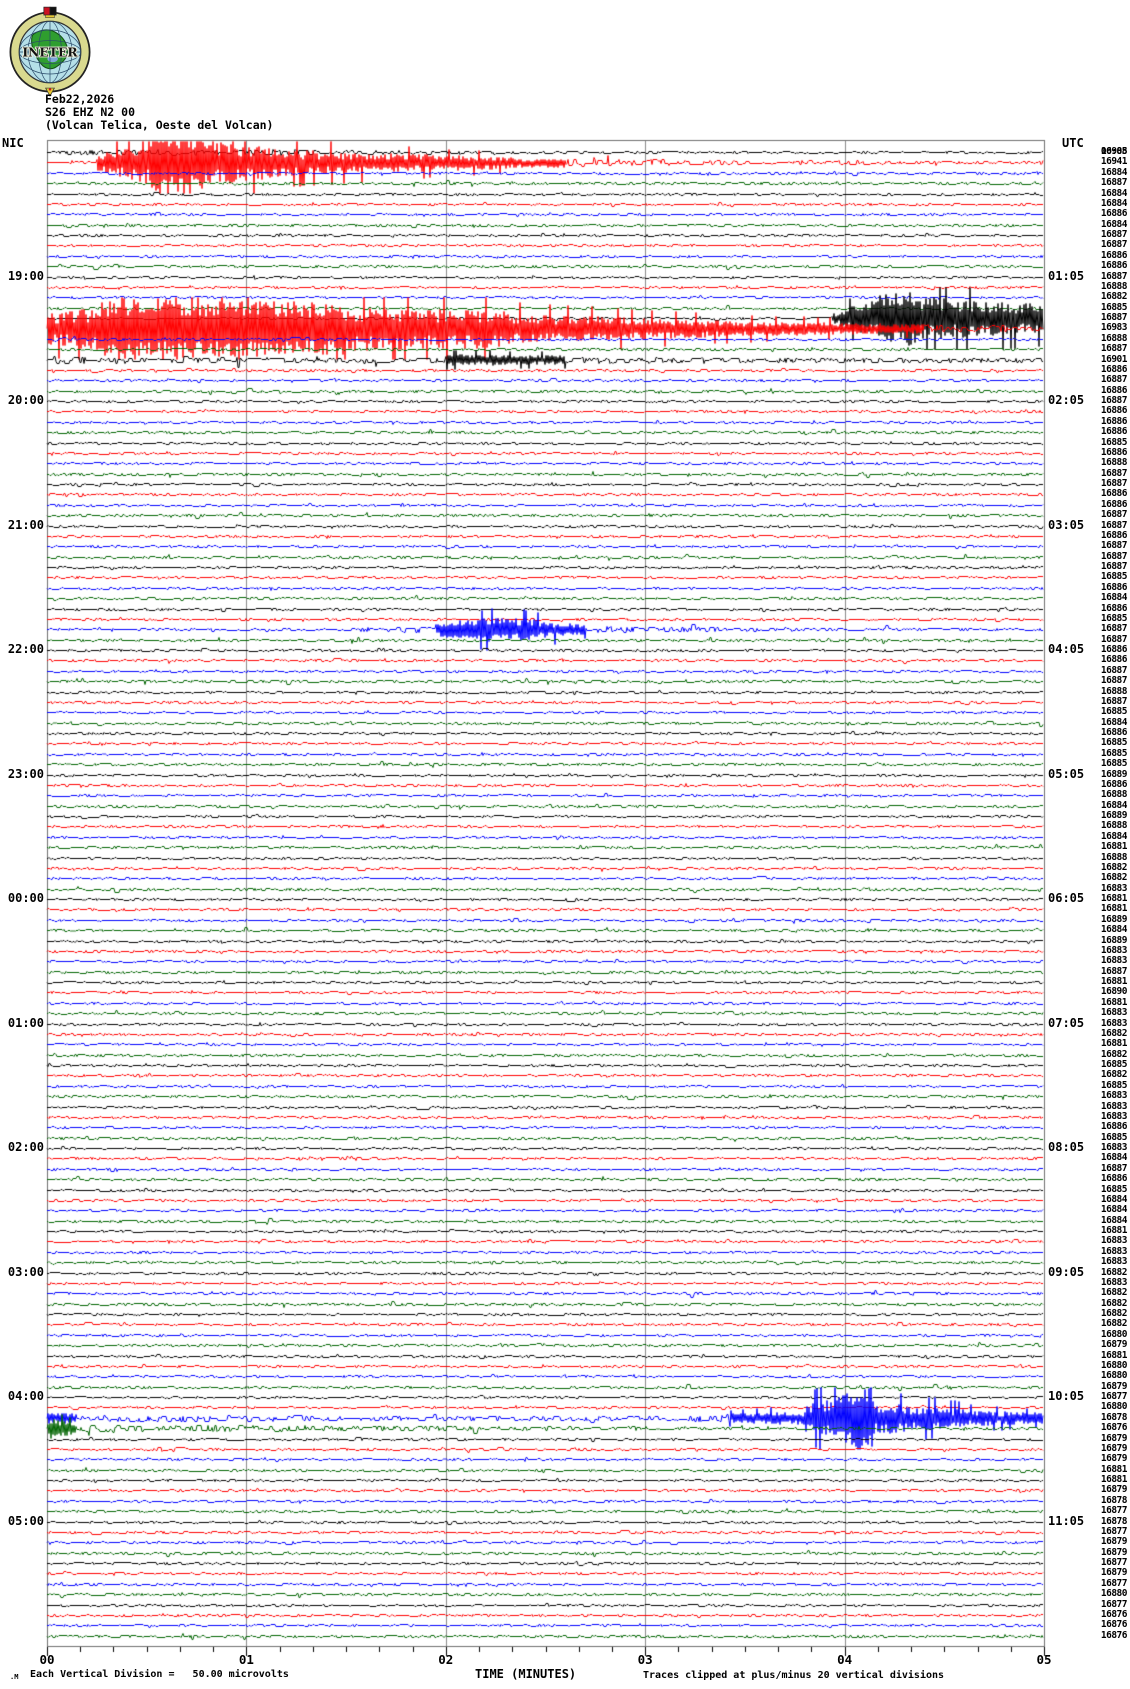  What do you see at coordinates (25, 400) in the screenshot?
I see `local-hour-label: 20:00` at bounding box center [25, 400].